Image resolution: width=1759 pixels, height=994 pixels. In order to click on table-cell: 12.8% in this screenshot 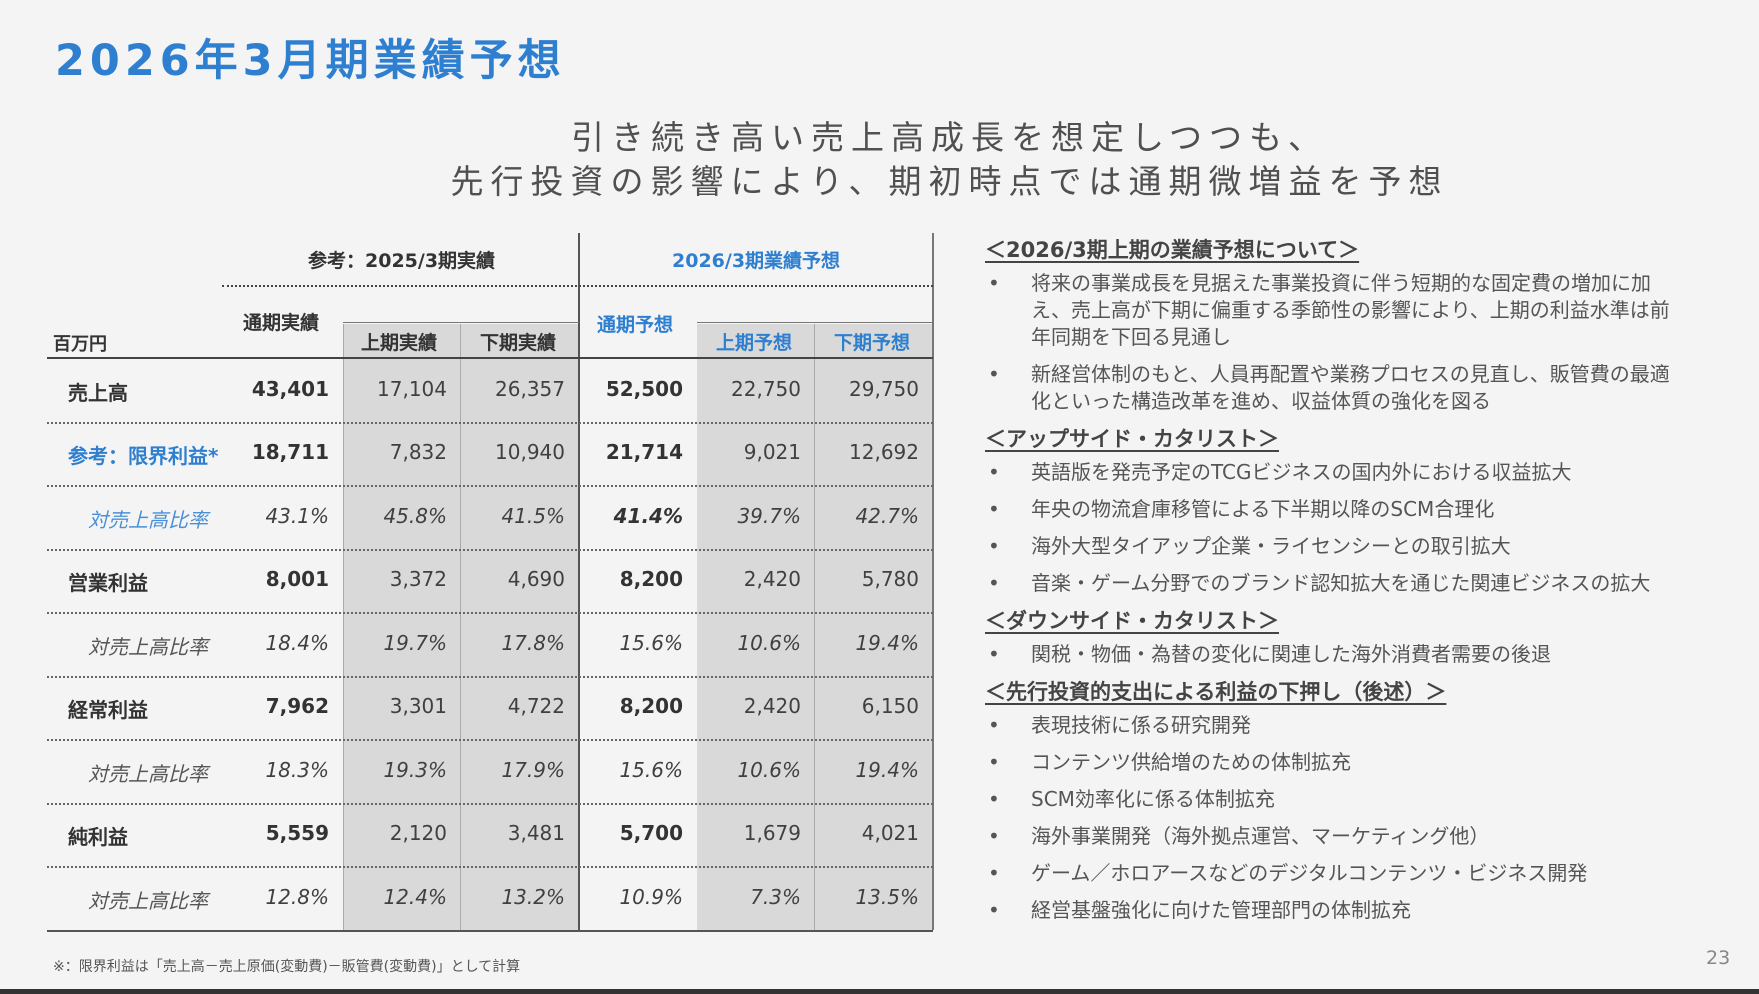, I will do `click(297, 896)`.